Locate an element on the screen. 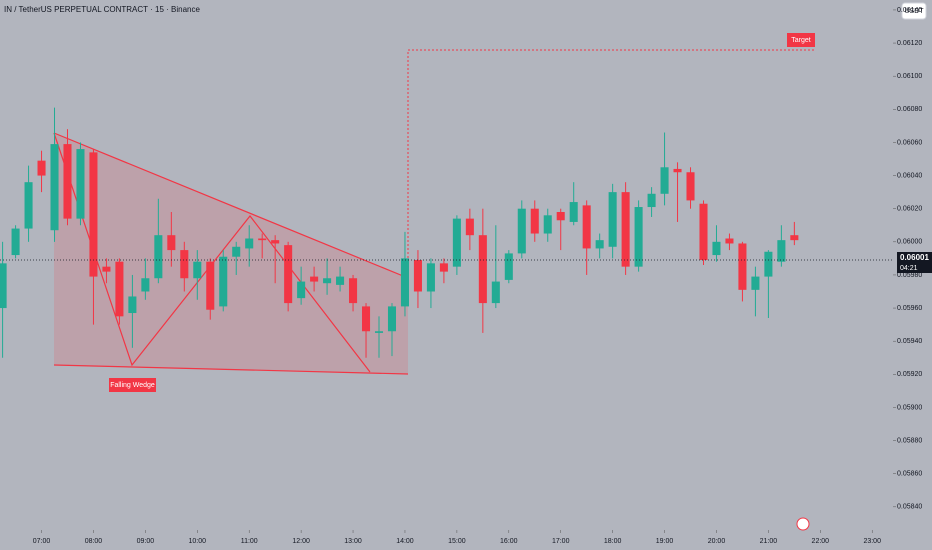 The width and height of the screenshot is (932, 550). currency: USDT is located at coordinates (914, 11).